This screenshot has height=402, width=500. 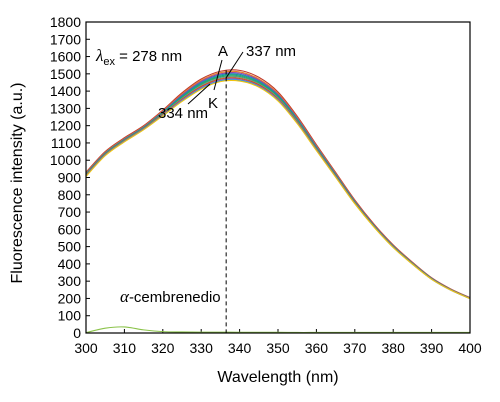 I want to click on y-tick-label: 300, so click(x=70, y=281).